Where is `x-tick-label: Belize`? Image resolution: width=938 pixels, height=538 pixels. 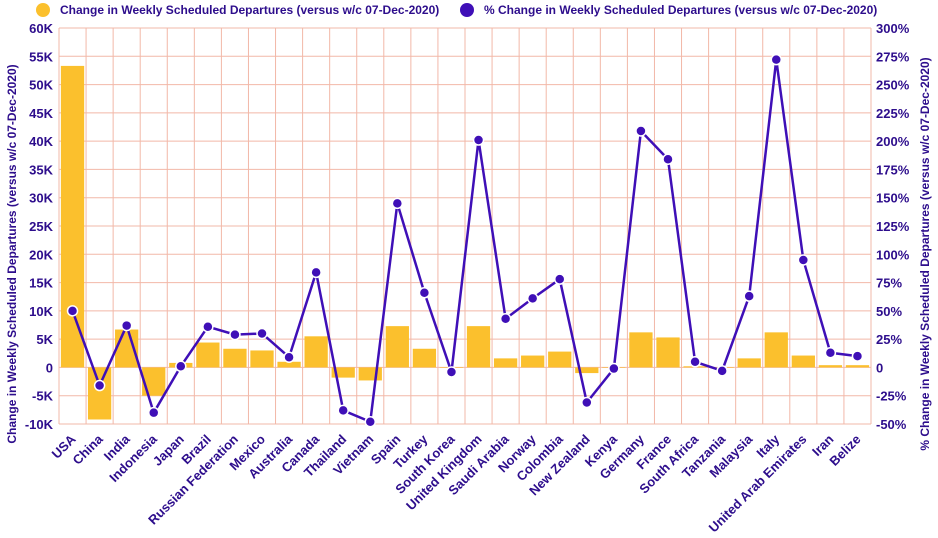 x-tick-label: Belize is located at coordinates (844, 450).